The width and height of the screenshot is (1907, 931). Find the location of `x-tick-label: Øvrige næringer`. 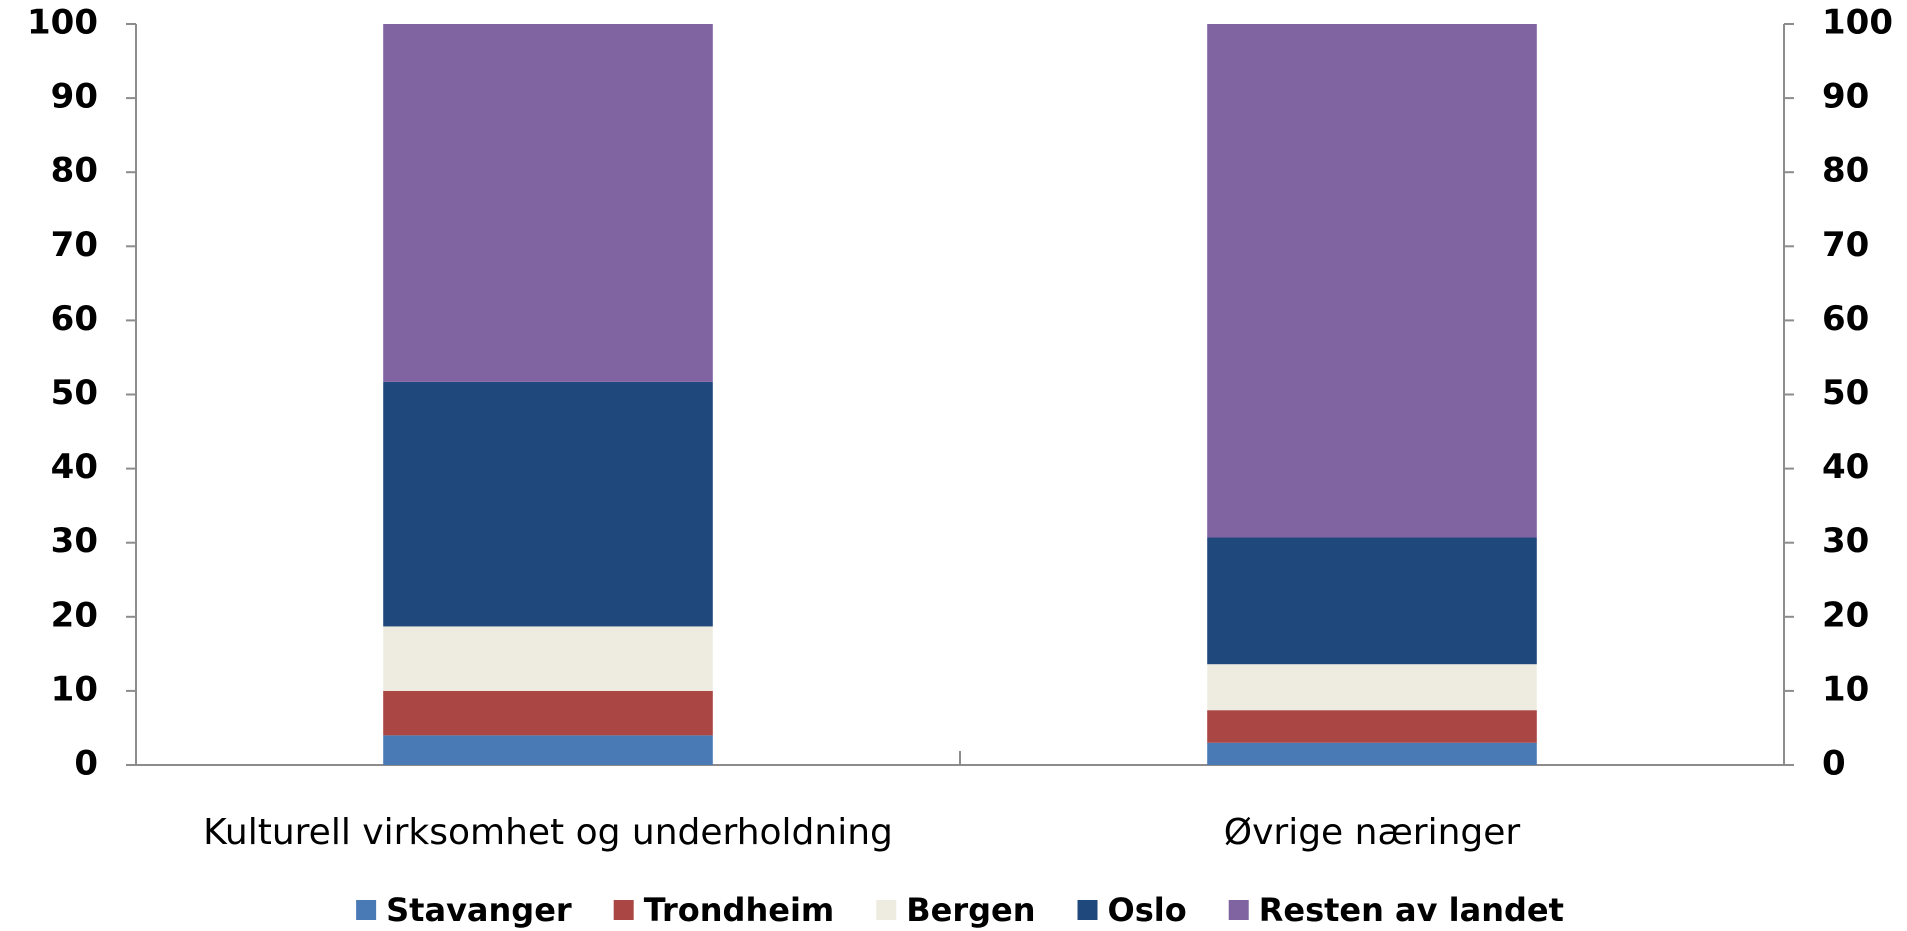

x-tick-label: Øvrige næringer is located at coordinates (1372, 832).